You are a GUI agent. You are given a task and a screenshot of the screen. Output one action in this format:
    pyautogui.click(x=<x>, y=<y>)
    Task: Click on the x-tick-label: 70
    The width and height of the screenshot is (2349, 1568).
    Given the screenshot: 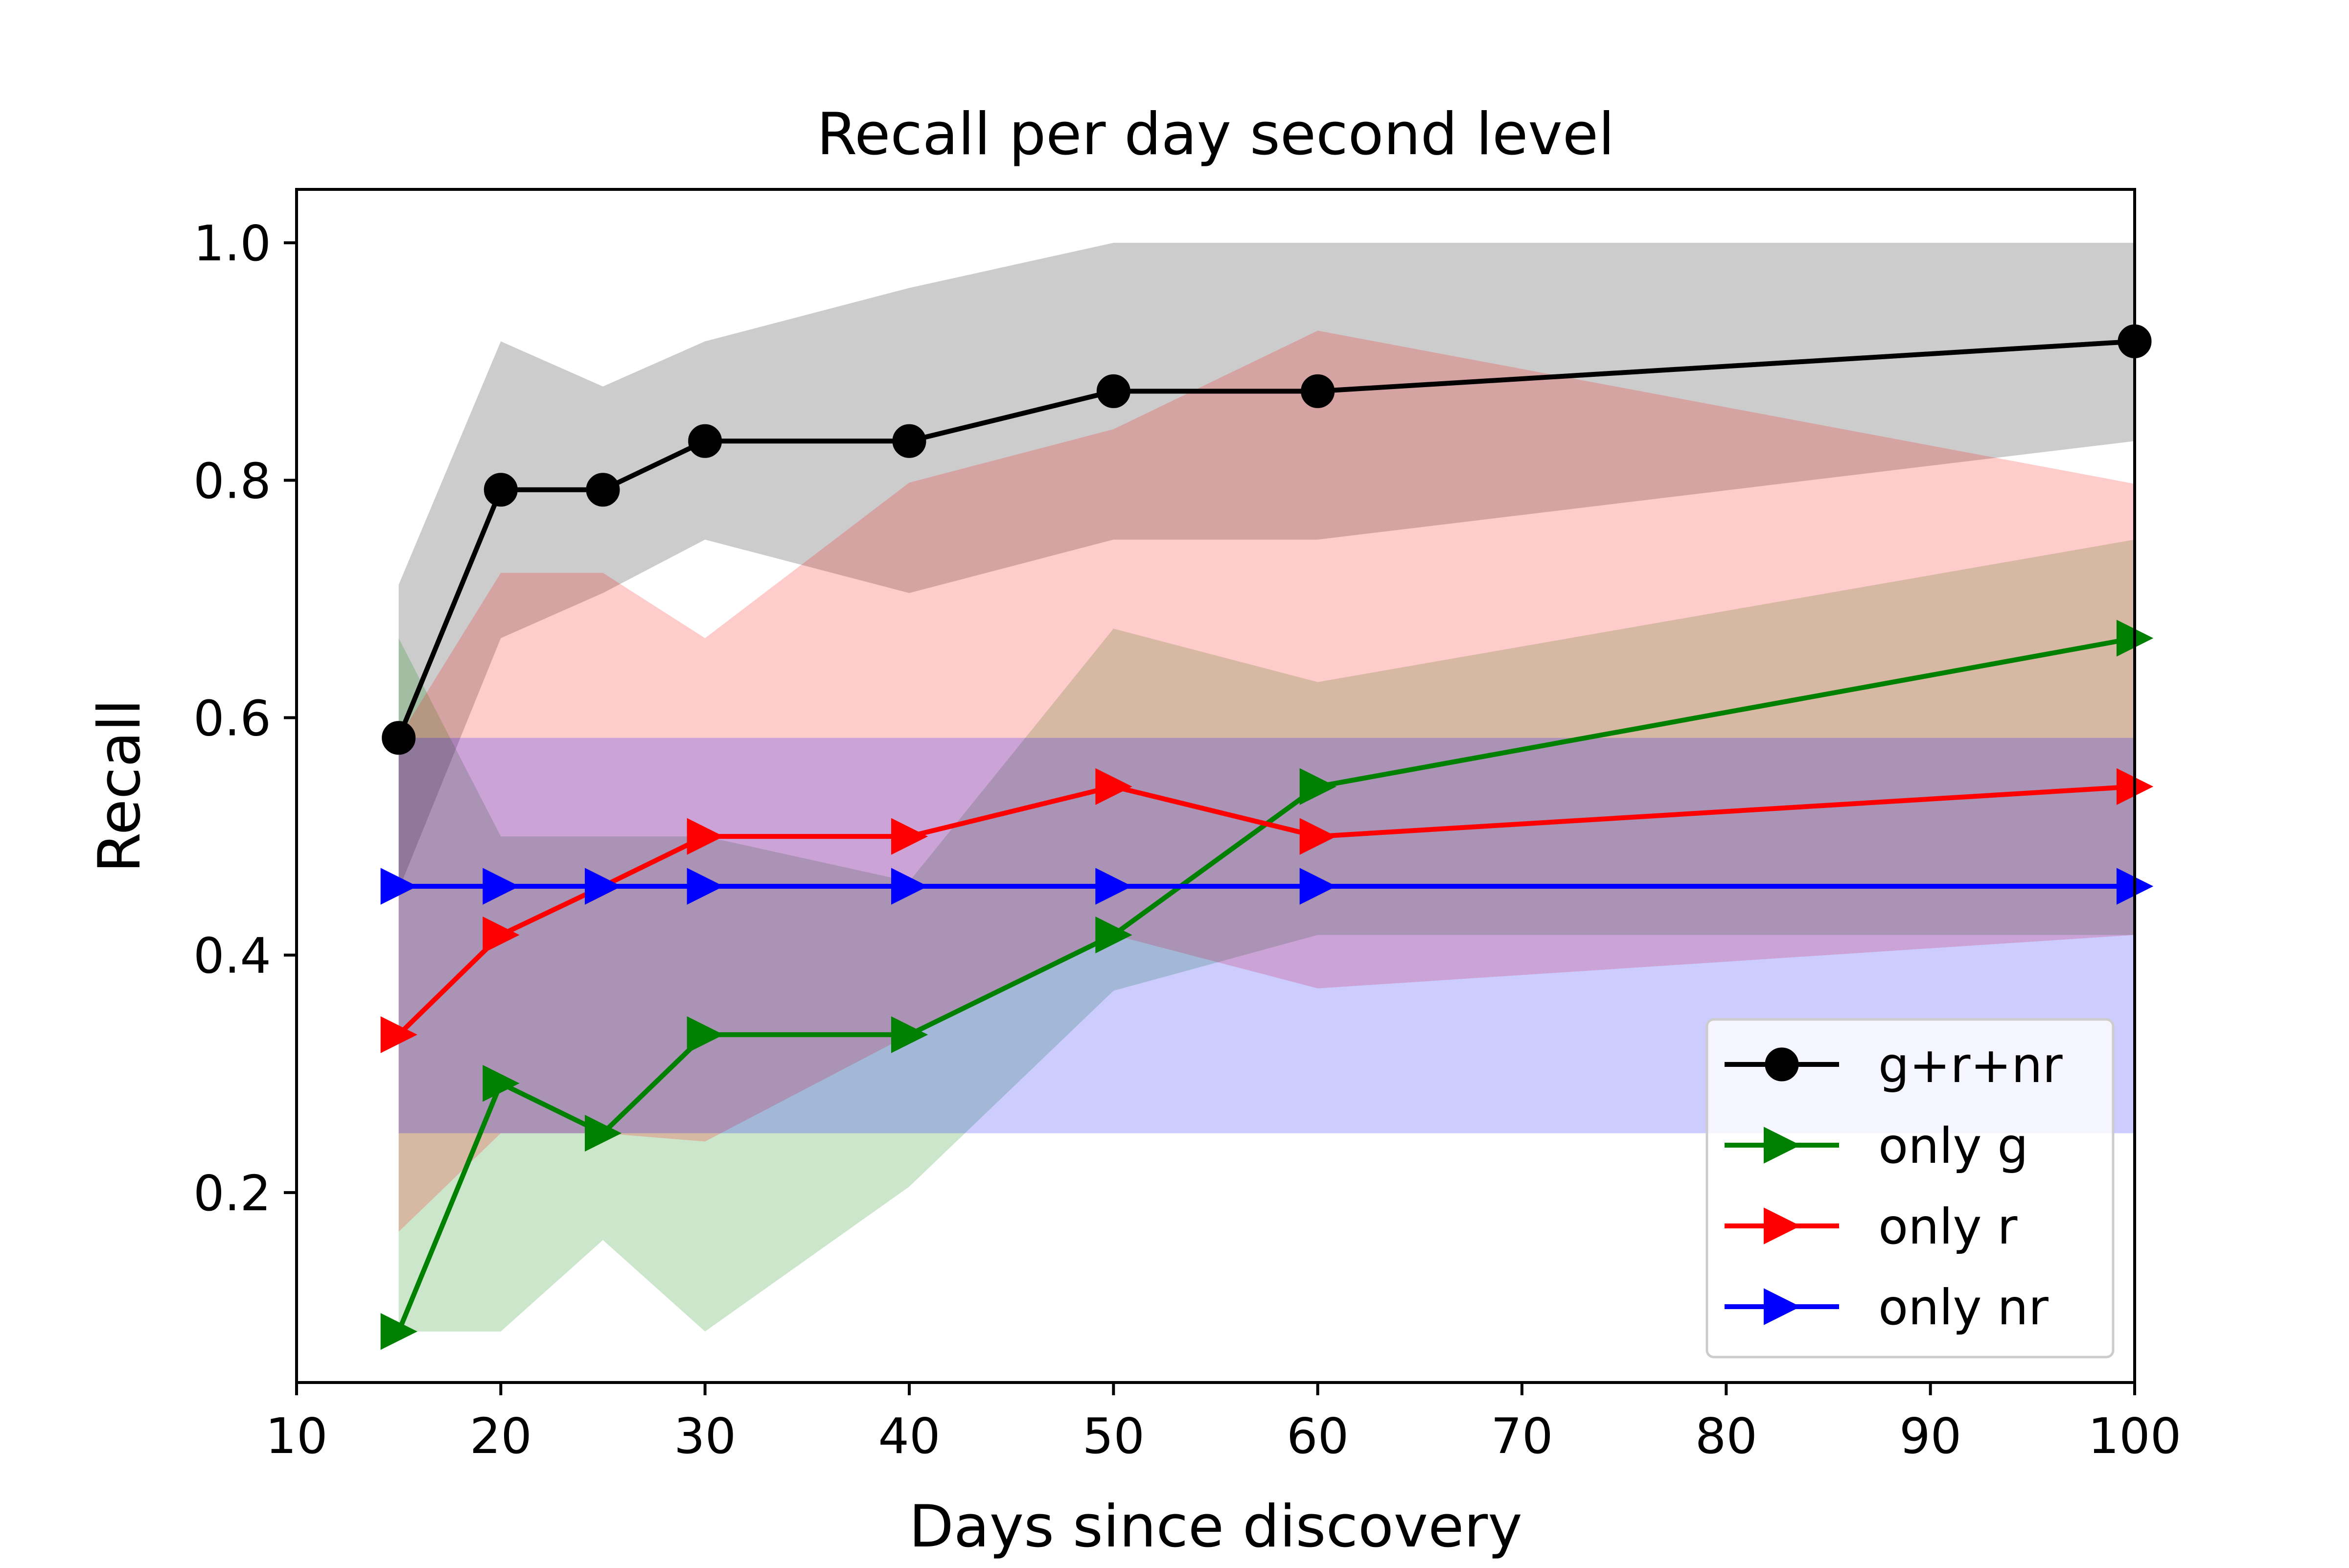 What is the action you would take?
    pyautogui.click(x=1522, y=1436)
    